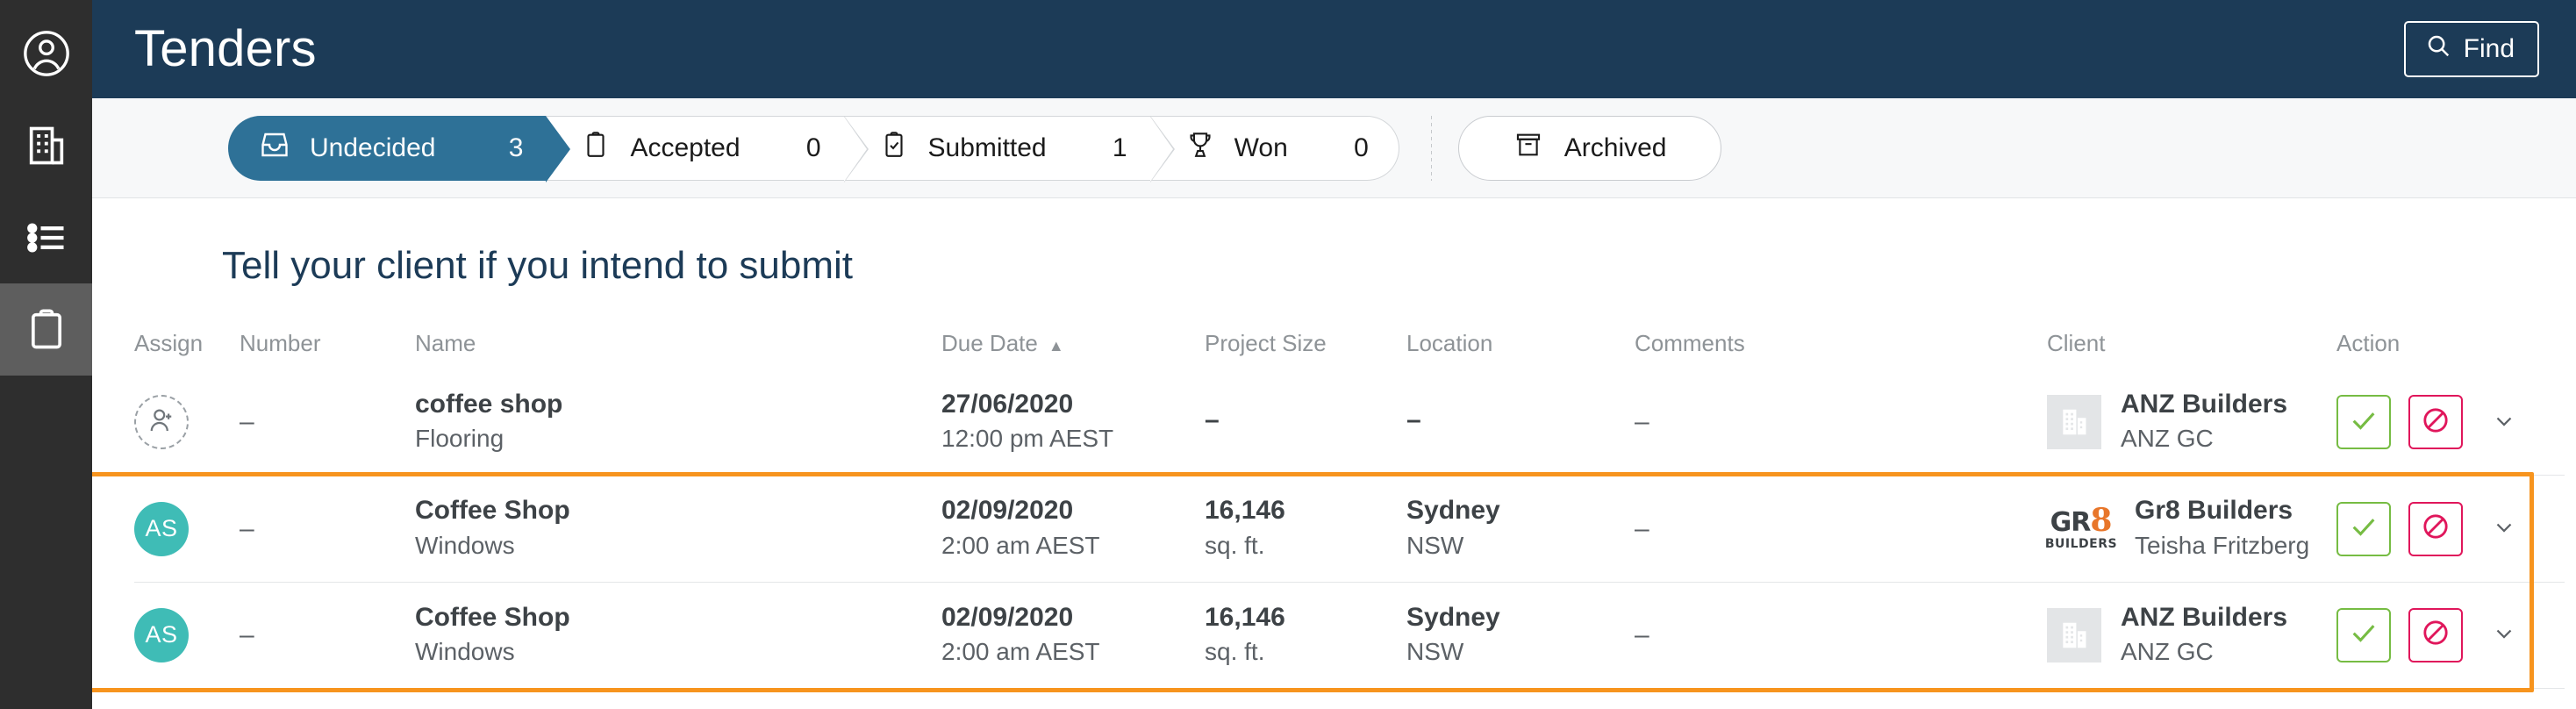 The height and width of the screenshot is (709, 2576). I want to click on assign-user-button, so click(161, 422).